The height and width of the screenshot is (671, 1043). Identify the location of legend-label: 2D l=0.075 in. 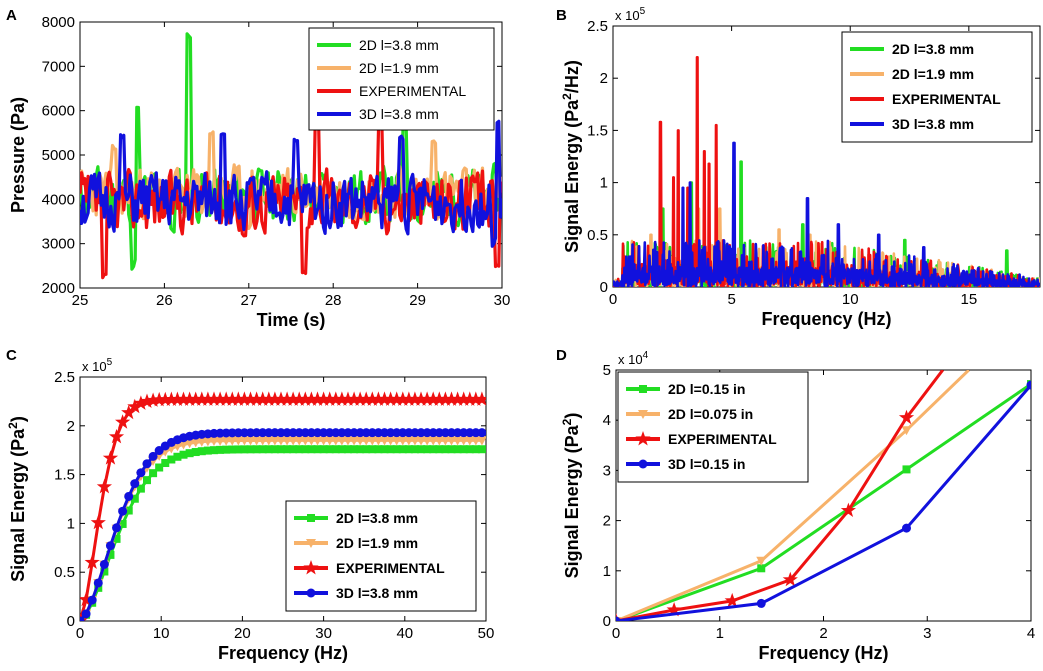
(710, 414).